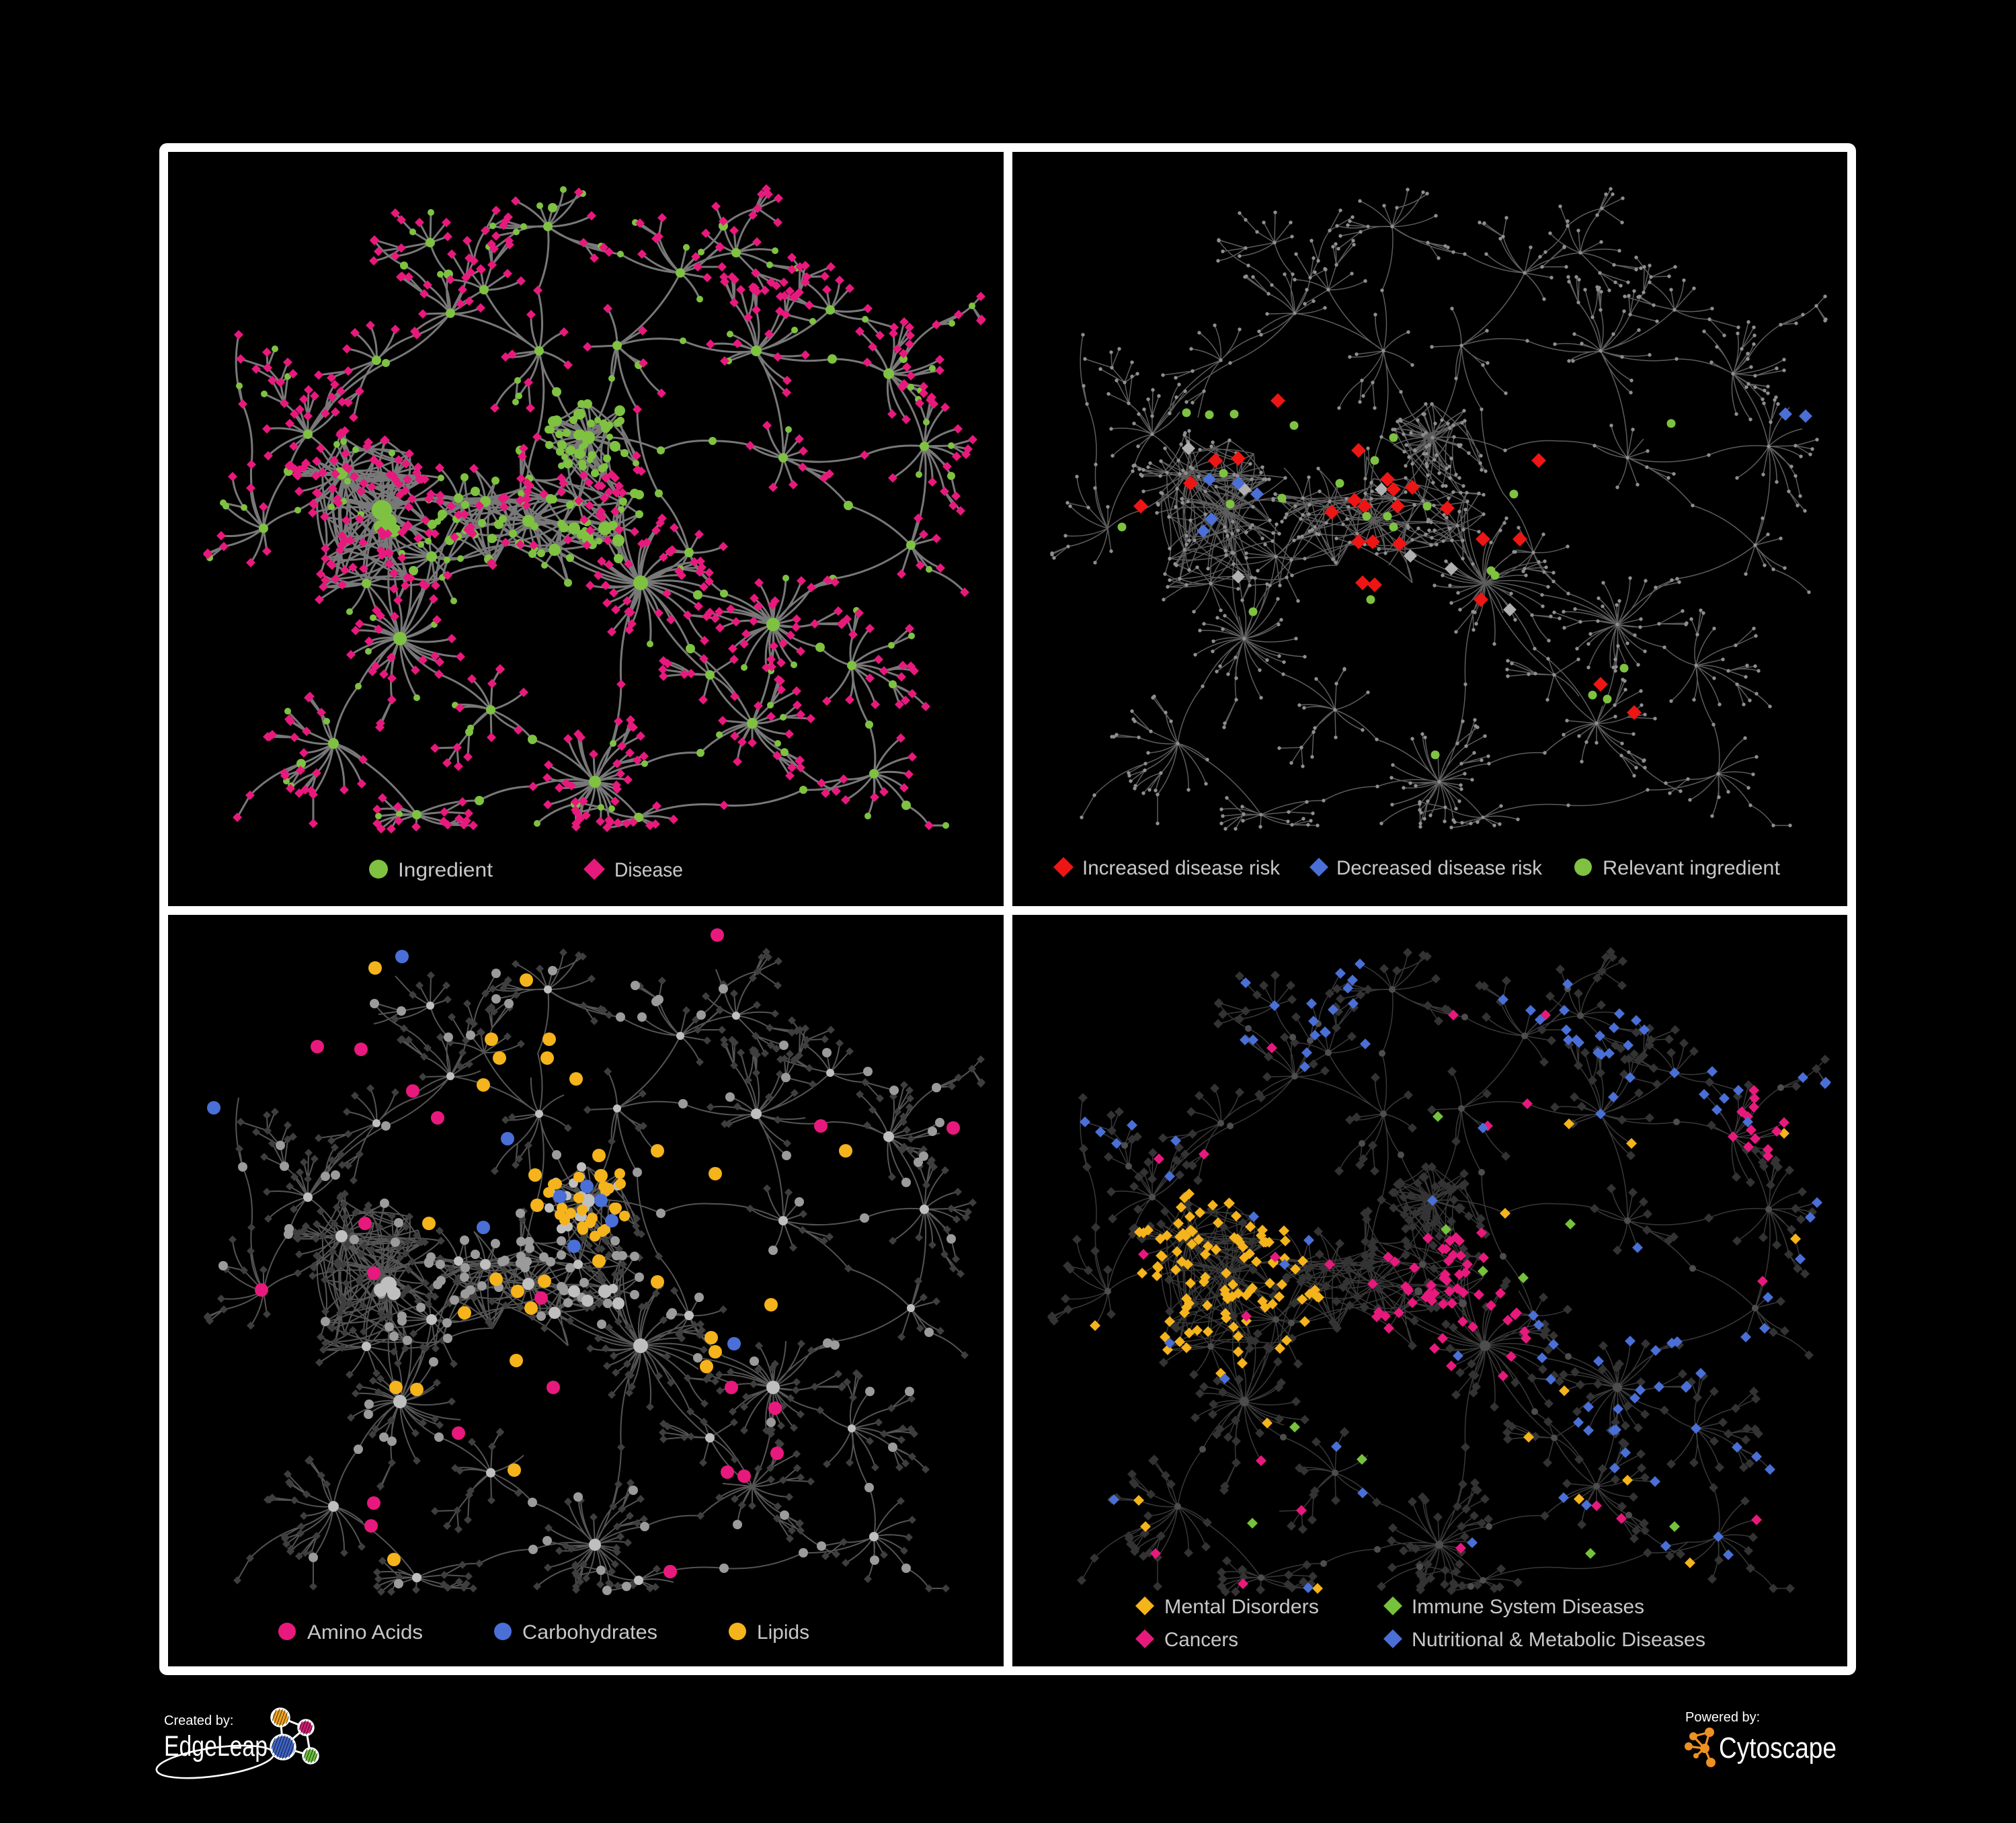 The image size is (2016, 1823). I want to click on svg-text: Cytoscape, so click(1778, 1749).